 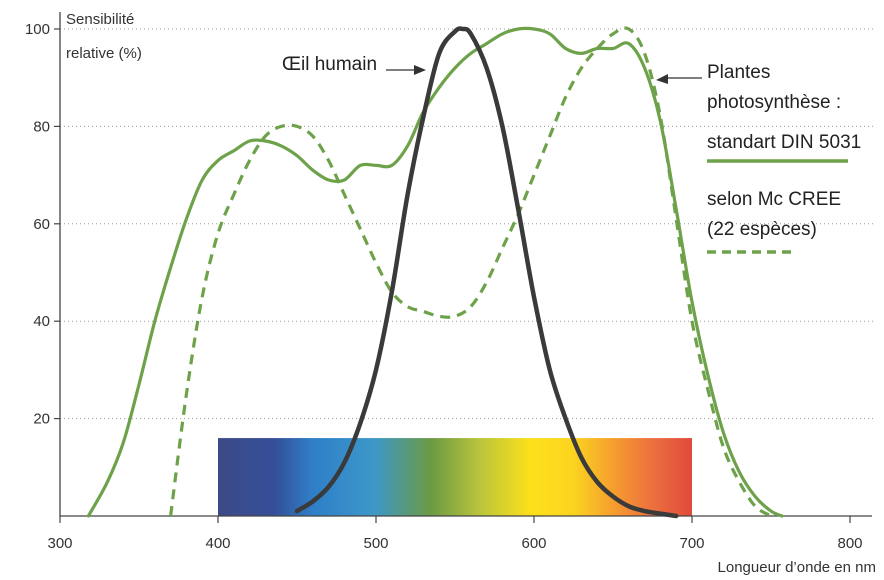 What do you see at coordinates (662, 79) in the screenshot?
I see `plants-label-arrowhead` at bounding box center [662, 79].